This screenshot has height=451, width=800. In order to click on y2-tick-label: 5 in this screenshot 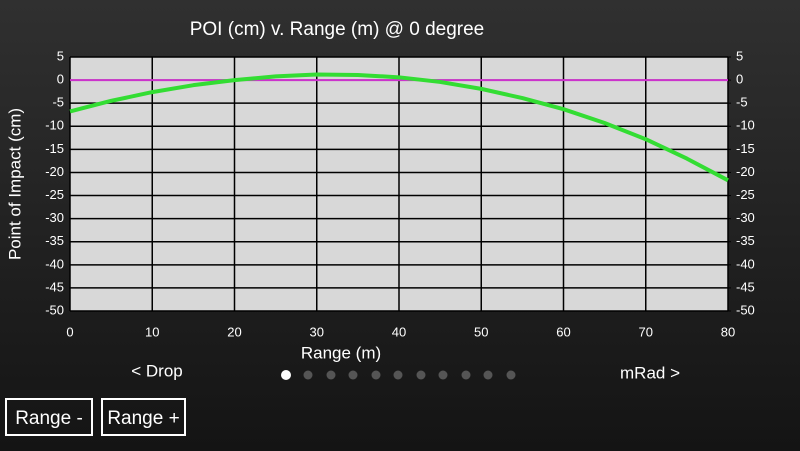, I will do `click(739, 55)`.